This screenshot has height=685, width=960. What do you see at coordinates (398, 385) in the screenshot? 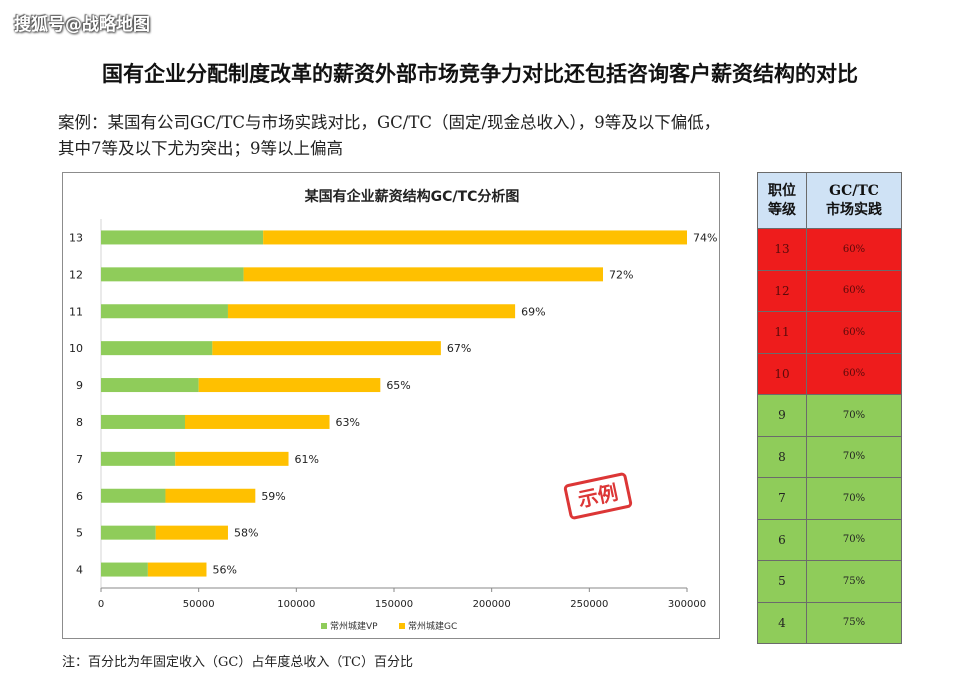
I see `data-label: 65%` at bounding box center [398, 385].